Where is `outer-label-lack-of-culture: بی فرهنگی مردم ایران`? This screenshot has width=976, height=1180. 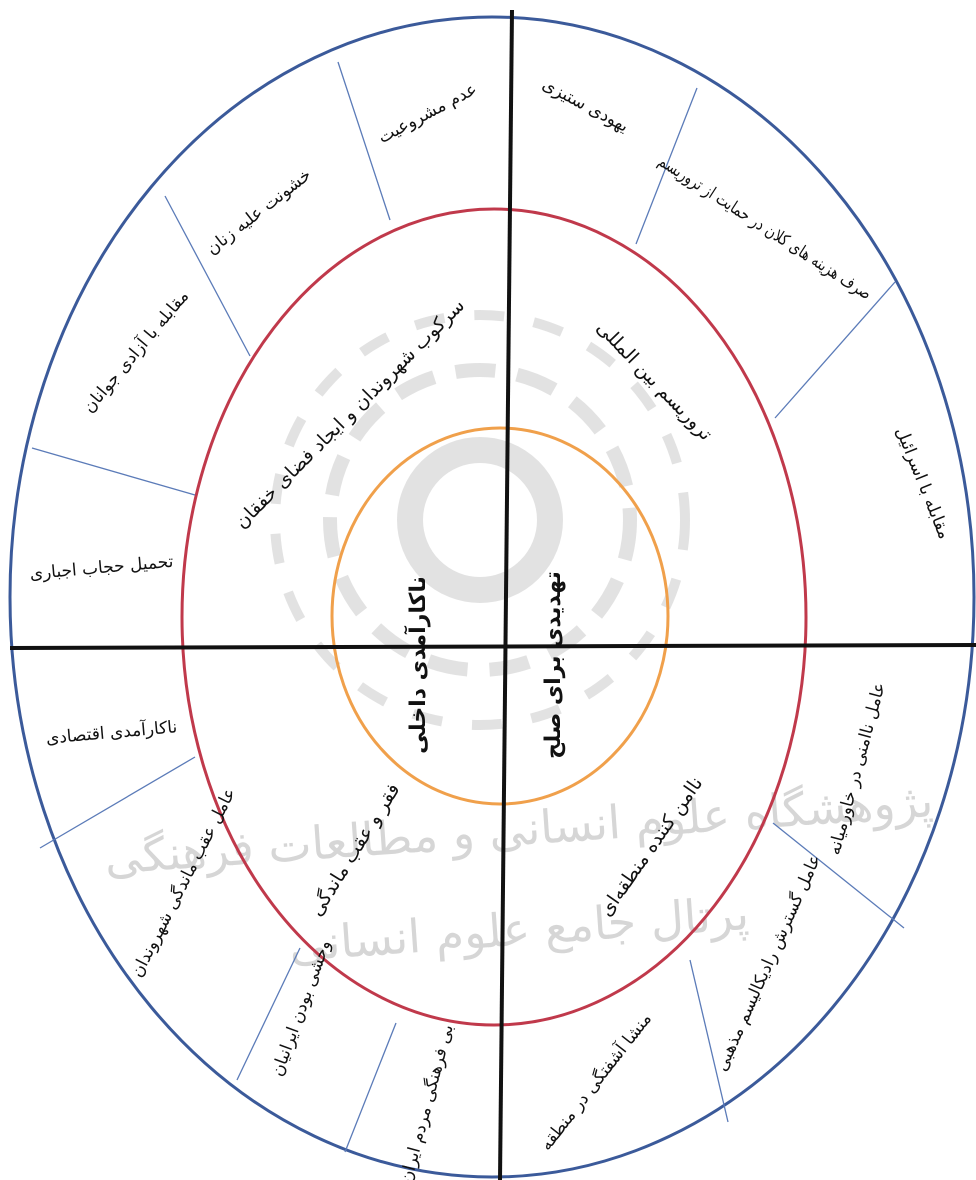 outer-label-lack-of-culture: بی فرهنگی مردم ایران is located at coordinates (426, 1101).